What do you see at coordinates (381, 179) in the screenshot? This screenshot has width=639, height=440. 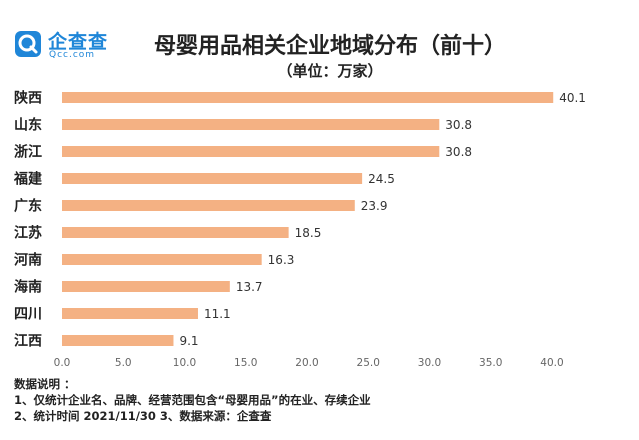 I see `value-label: 24.5` at bounding box center [381, 179].